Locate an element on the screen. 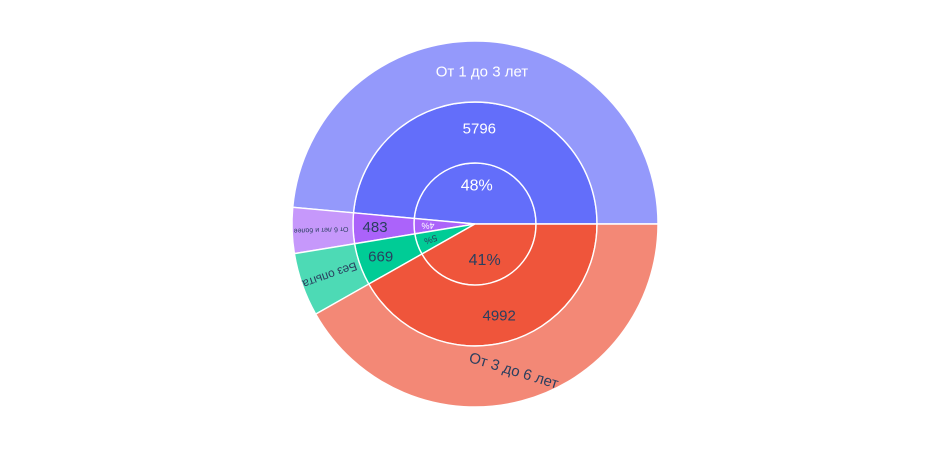  segment-3-outer-wedge is located at coordinates (486, 315).